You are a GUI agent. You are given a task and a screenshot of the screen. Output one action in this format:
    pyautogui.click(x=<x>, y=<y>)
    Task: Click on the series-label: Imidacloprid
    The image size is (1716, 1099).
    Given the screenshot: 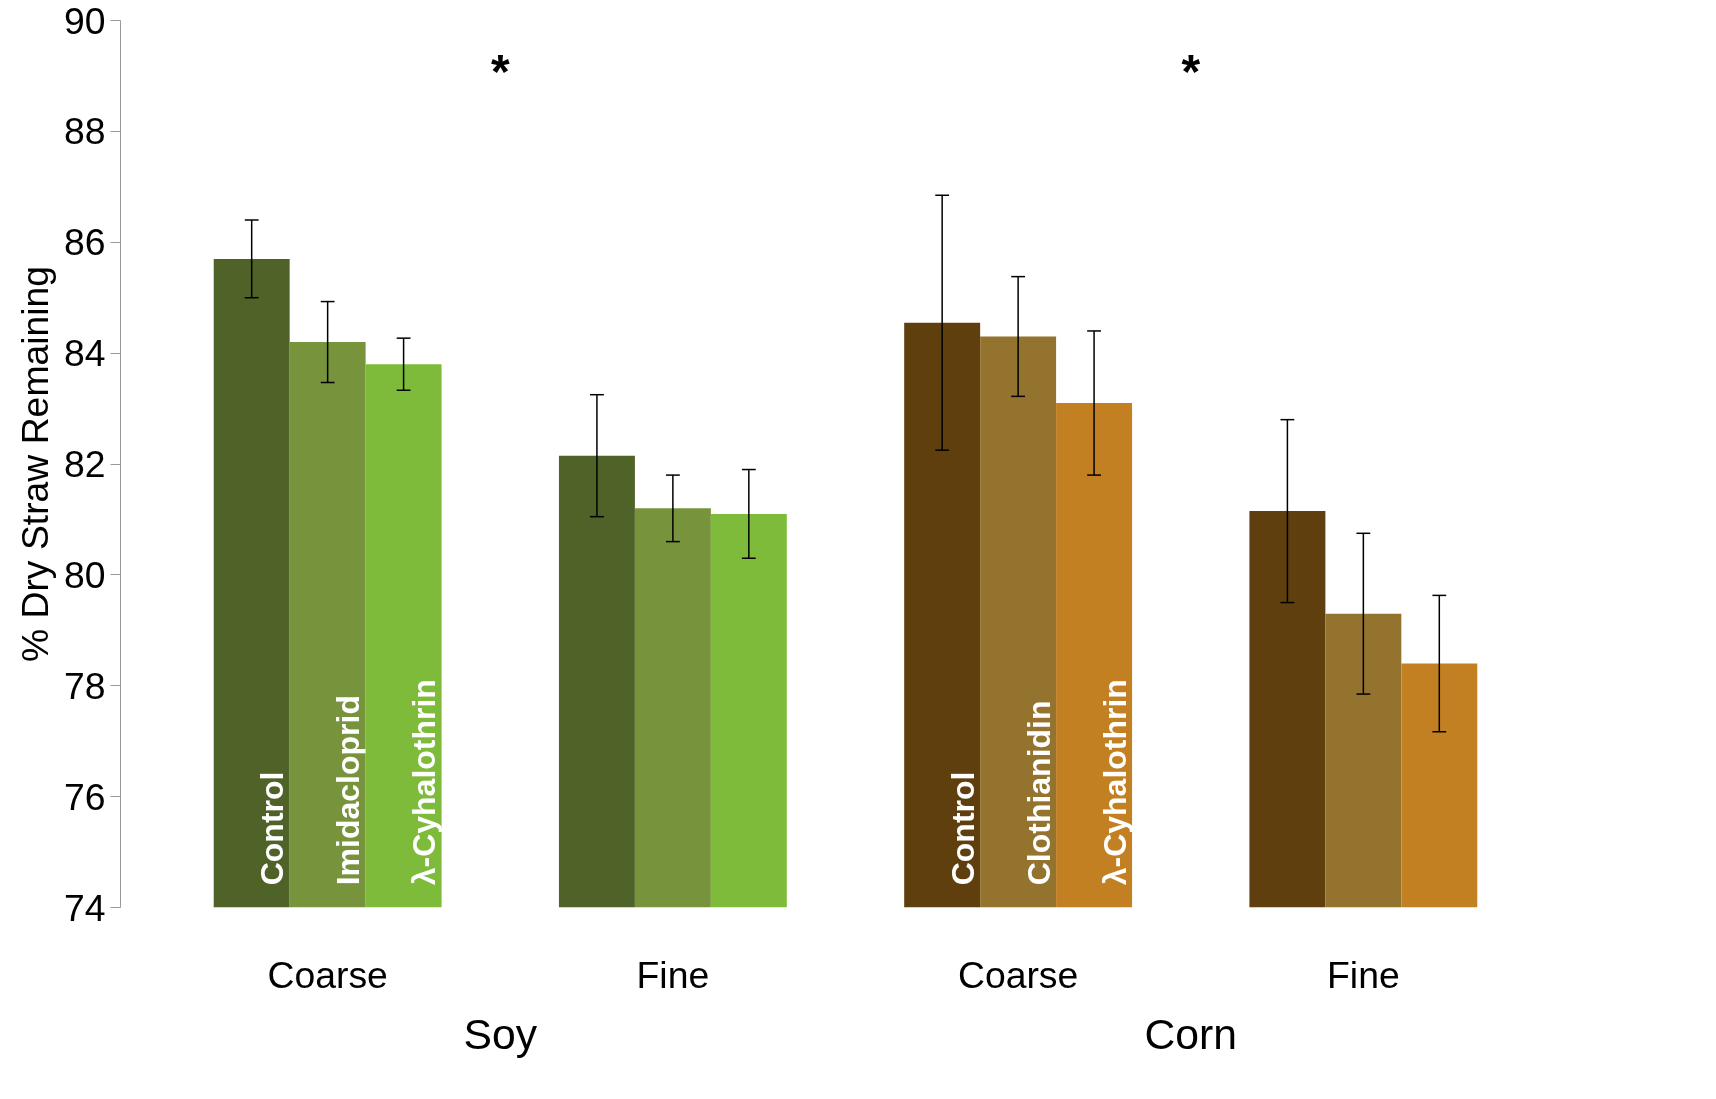 What is the action you would take?
    pyautogui.click(x=348, y=790)
    